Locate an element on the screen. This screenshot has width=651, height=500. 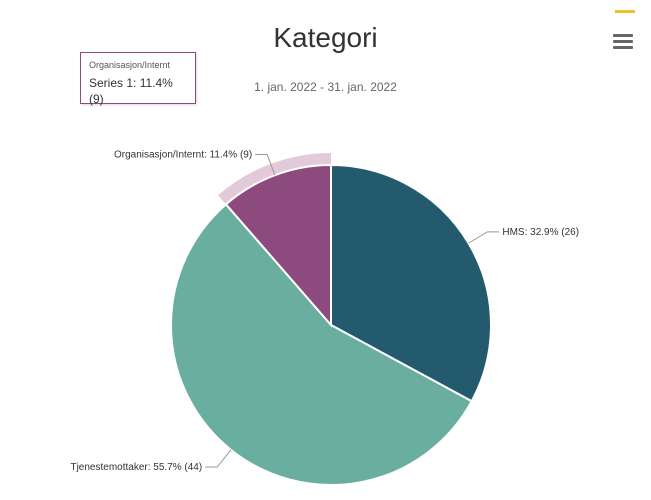
chart-tooltip: Organisasjon/Internt Series 1: 11.4% (9) is located at coordinates (138, 79).